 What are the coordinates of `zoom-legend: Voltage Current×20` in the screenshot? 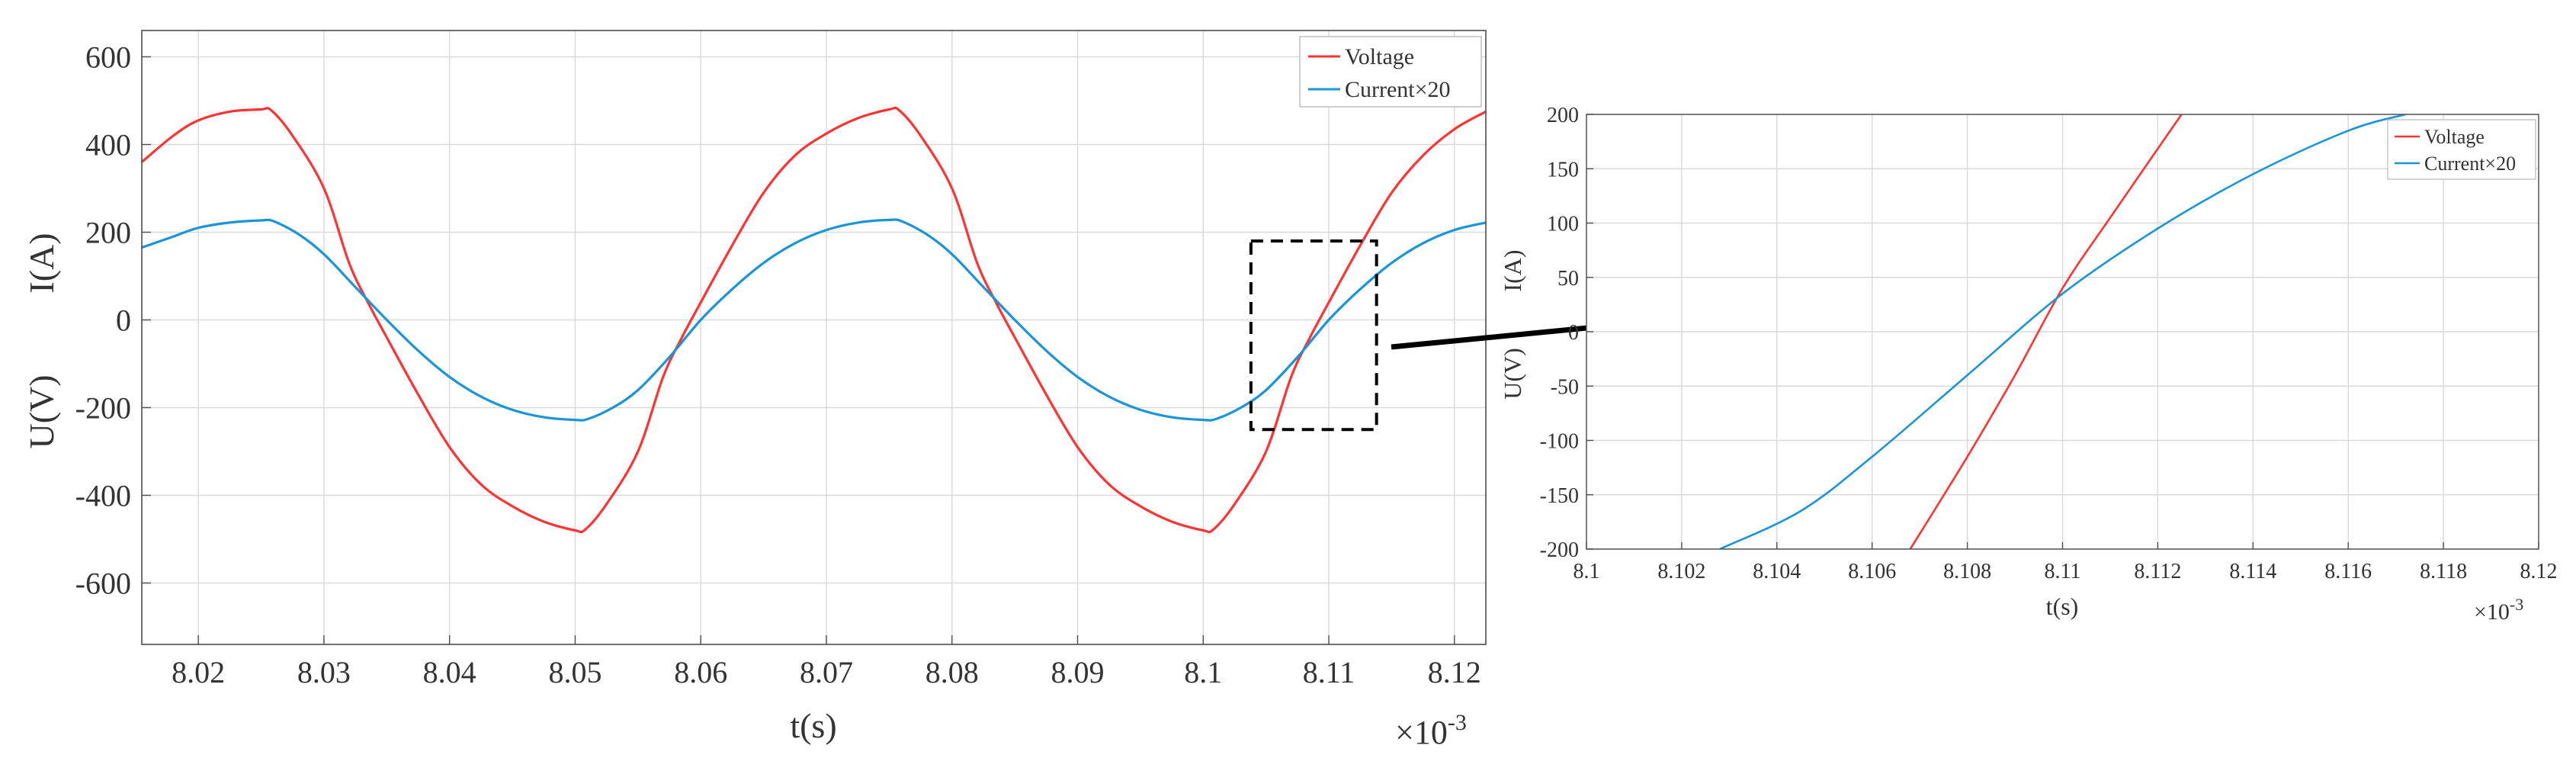 It's located at (2461, 149).